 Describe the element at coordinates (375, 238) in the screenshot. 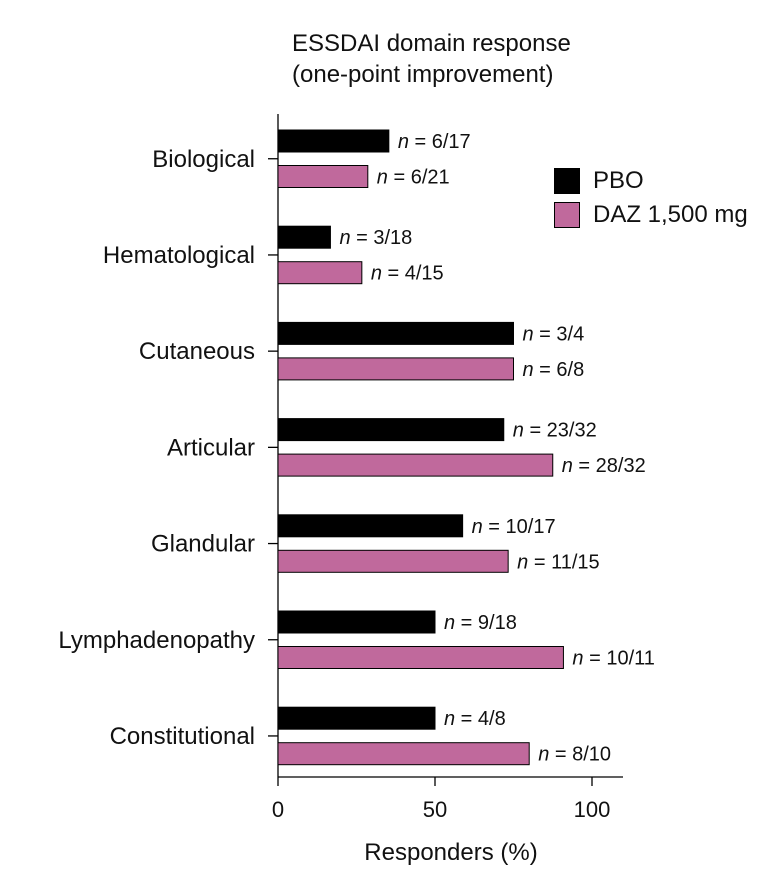

I see `data-label: n = 3/18` at that location.